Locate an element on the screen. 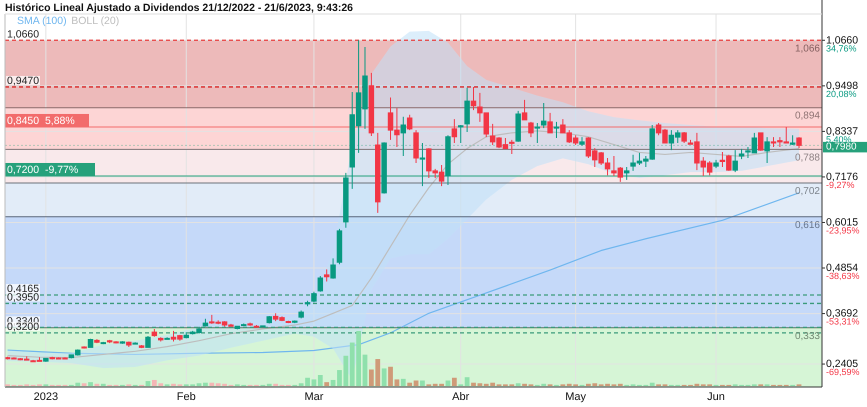 The image size is (867, 407). x-tick-label: Feb is located at coordinates (186, 397).